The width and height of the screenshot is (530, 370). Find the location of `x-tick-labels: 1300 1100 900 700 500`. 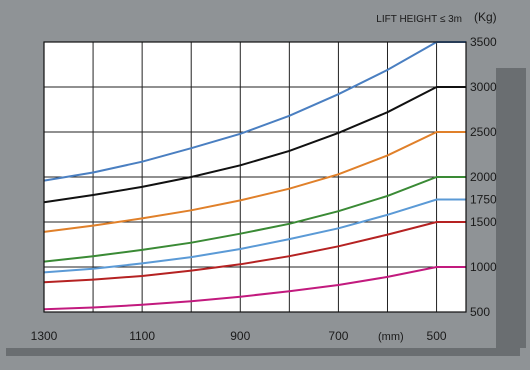

x-tick-labels: 1300 1100 900 700 500 is located at coordinates (239, 336).